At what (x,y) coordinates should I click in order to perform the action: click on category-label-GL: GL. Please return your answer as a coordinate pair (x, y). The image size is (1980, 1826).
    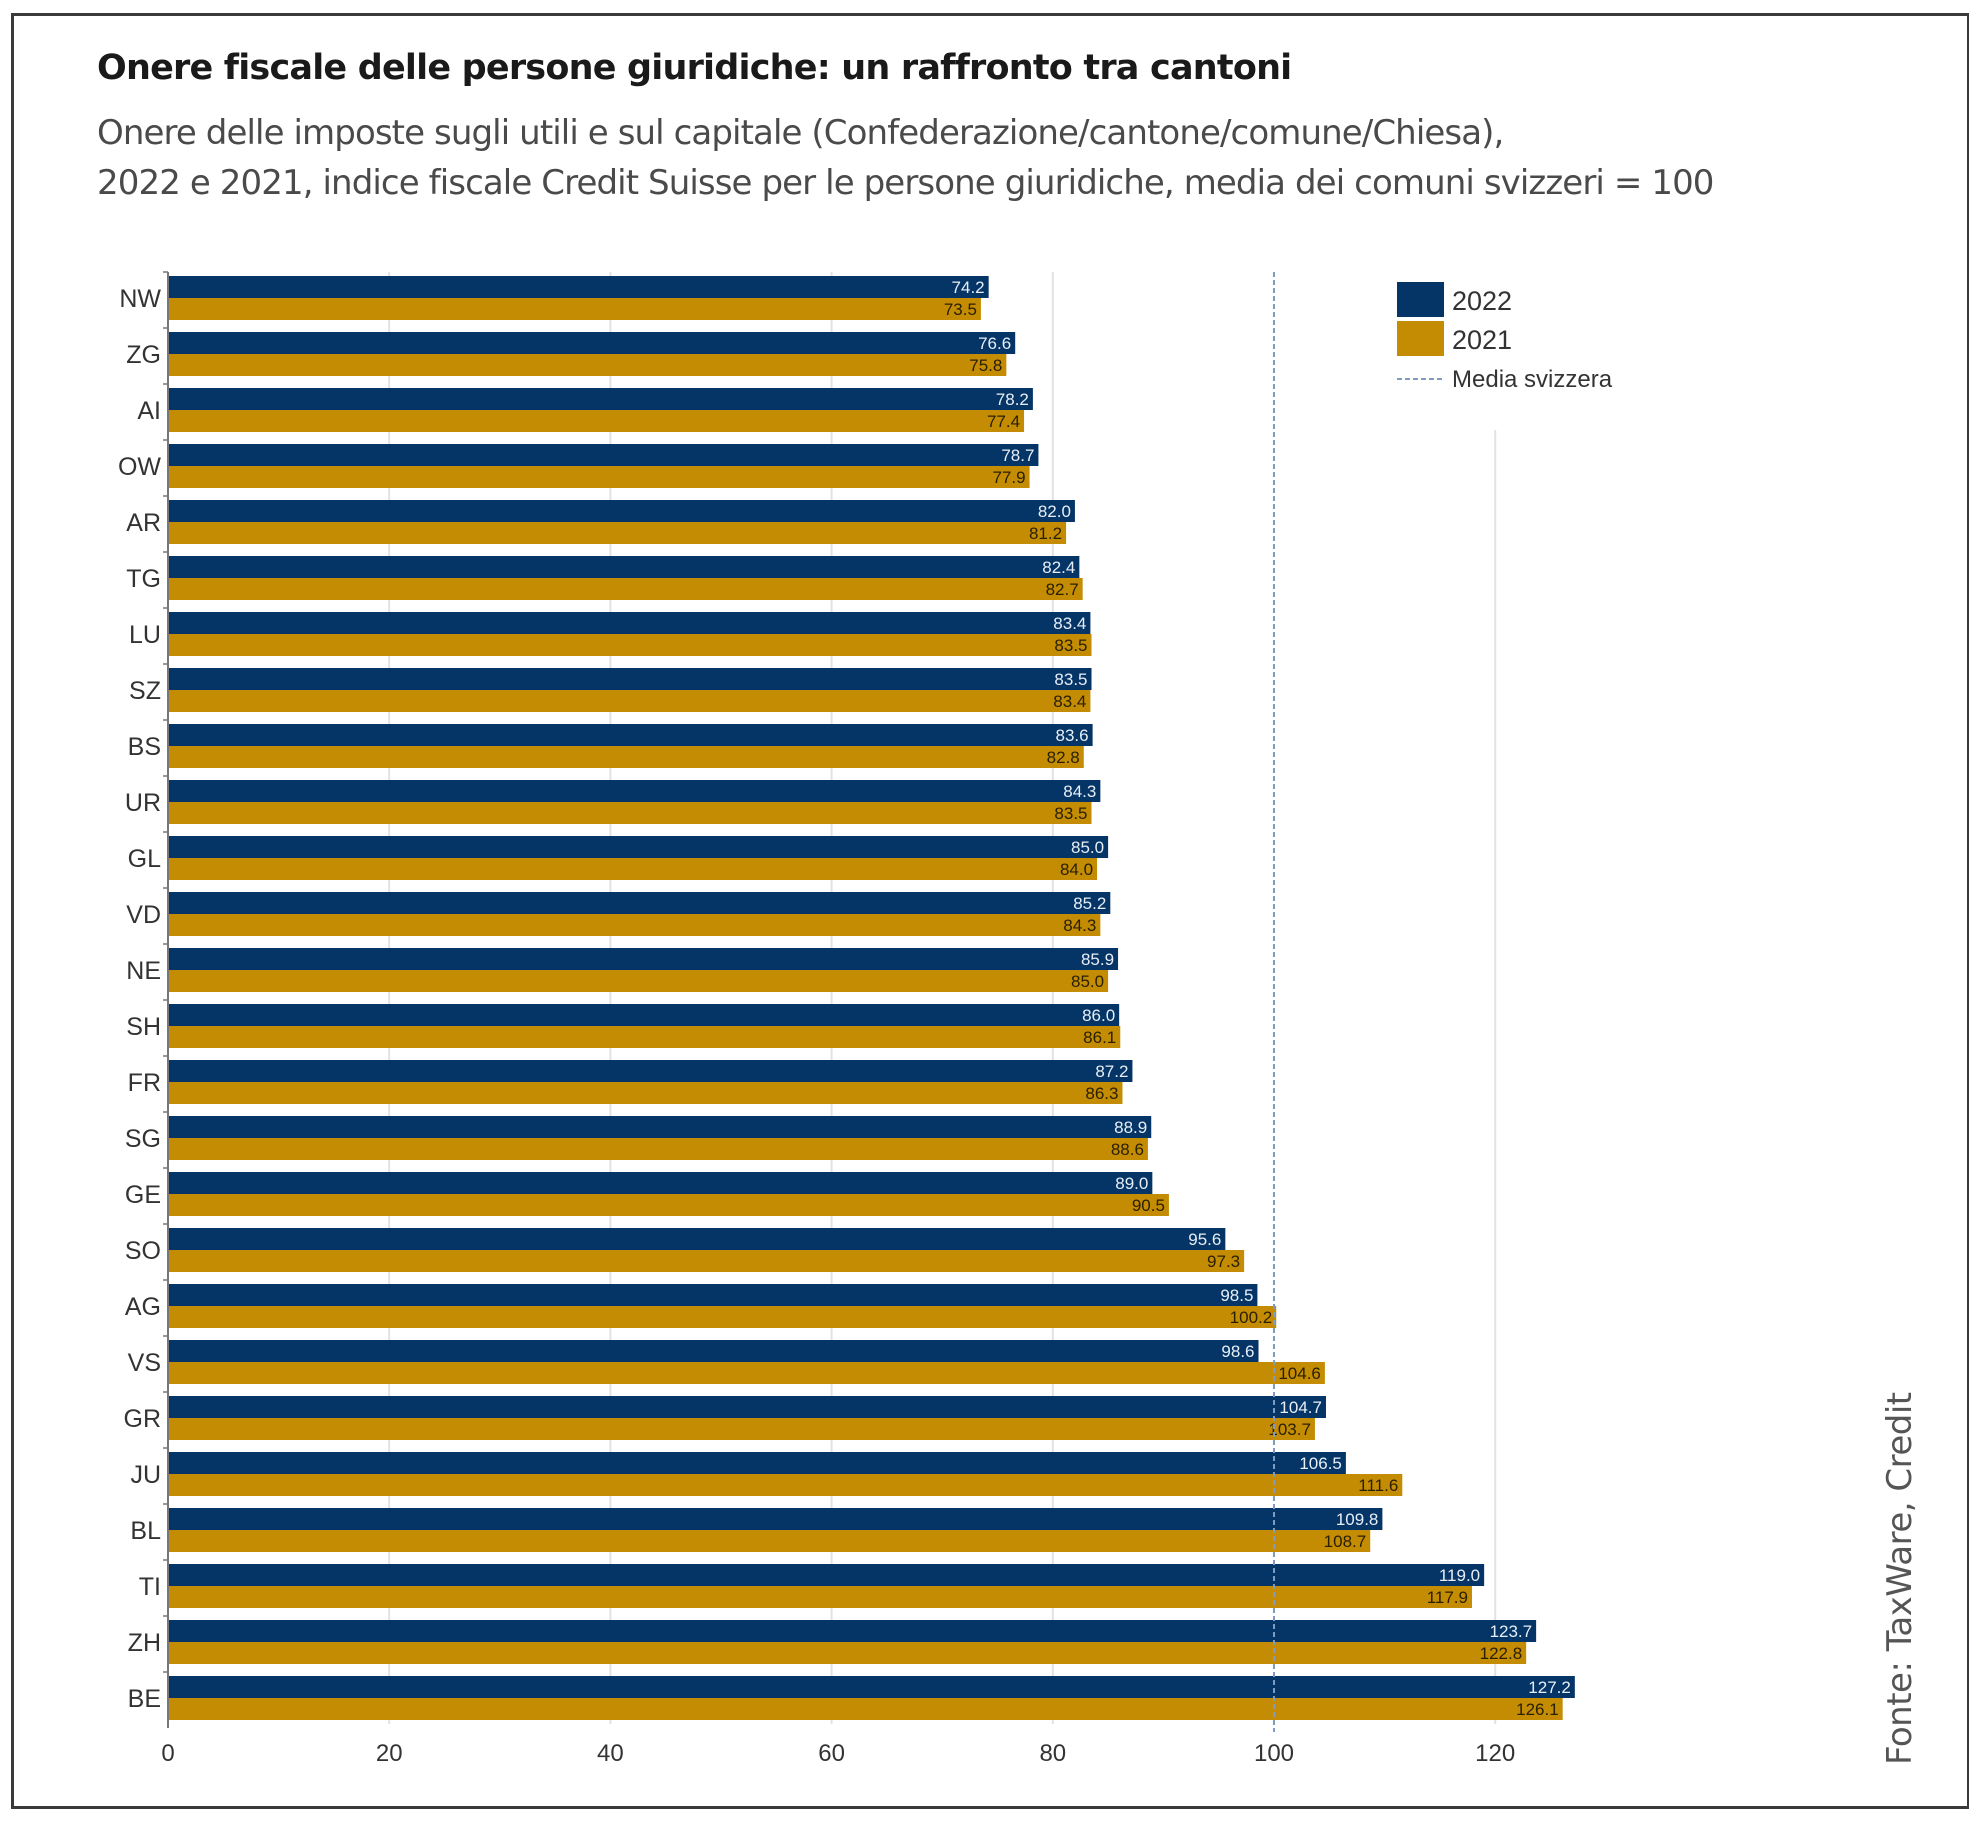
    Looking at the image, I should click on (144, 859).